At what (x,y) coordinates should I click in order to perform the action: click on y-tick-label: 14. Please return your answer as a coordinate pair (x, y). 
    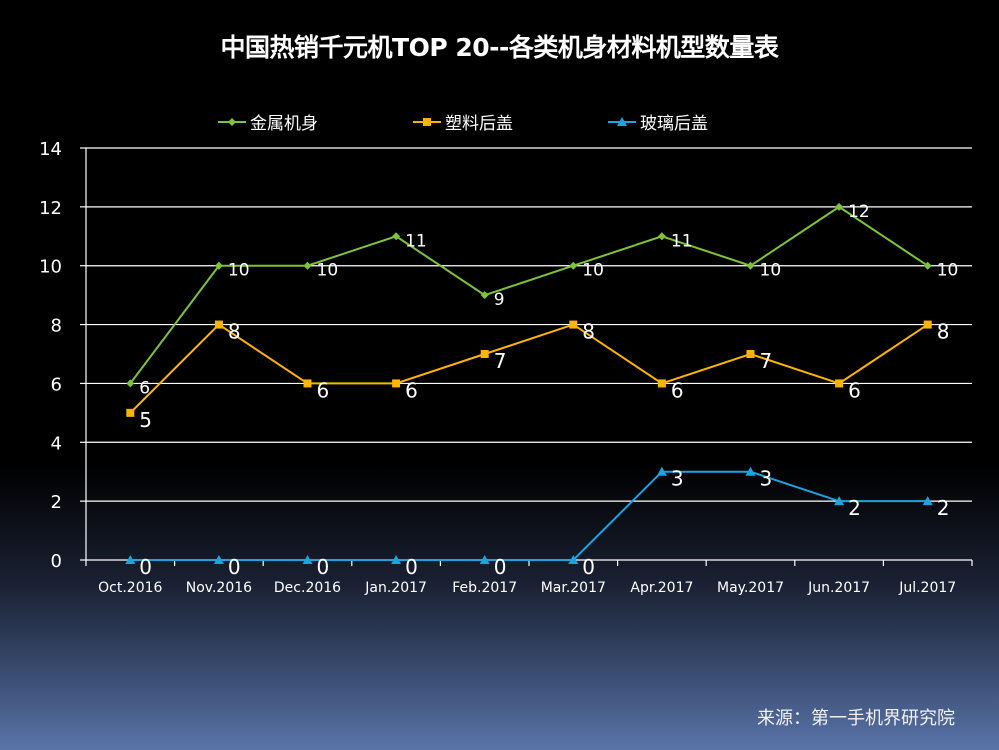
    Looking at the image, I should click on (50, 149).